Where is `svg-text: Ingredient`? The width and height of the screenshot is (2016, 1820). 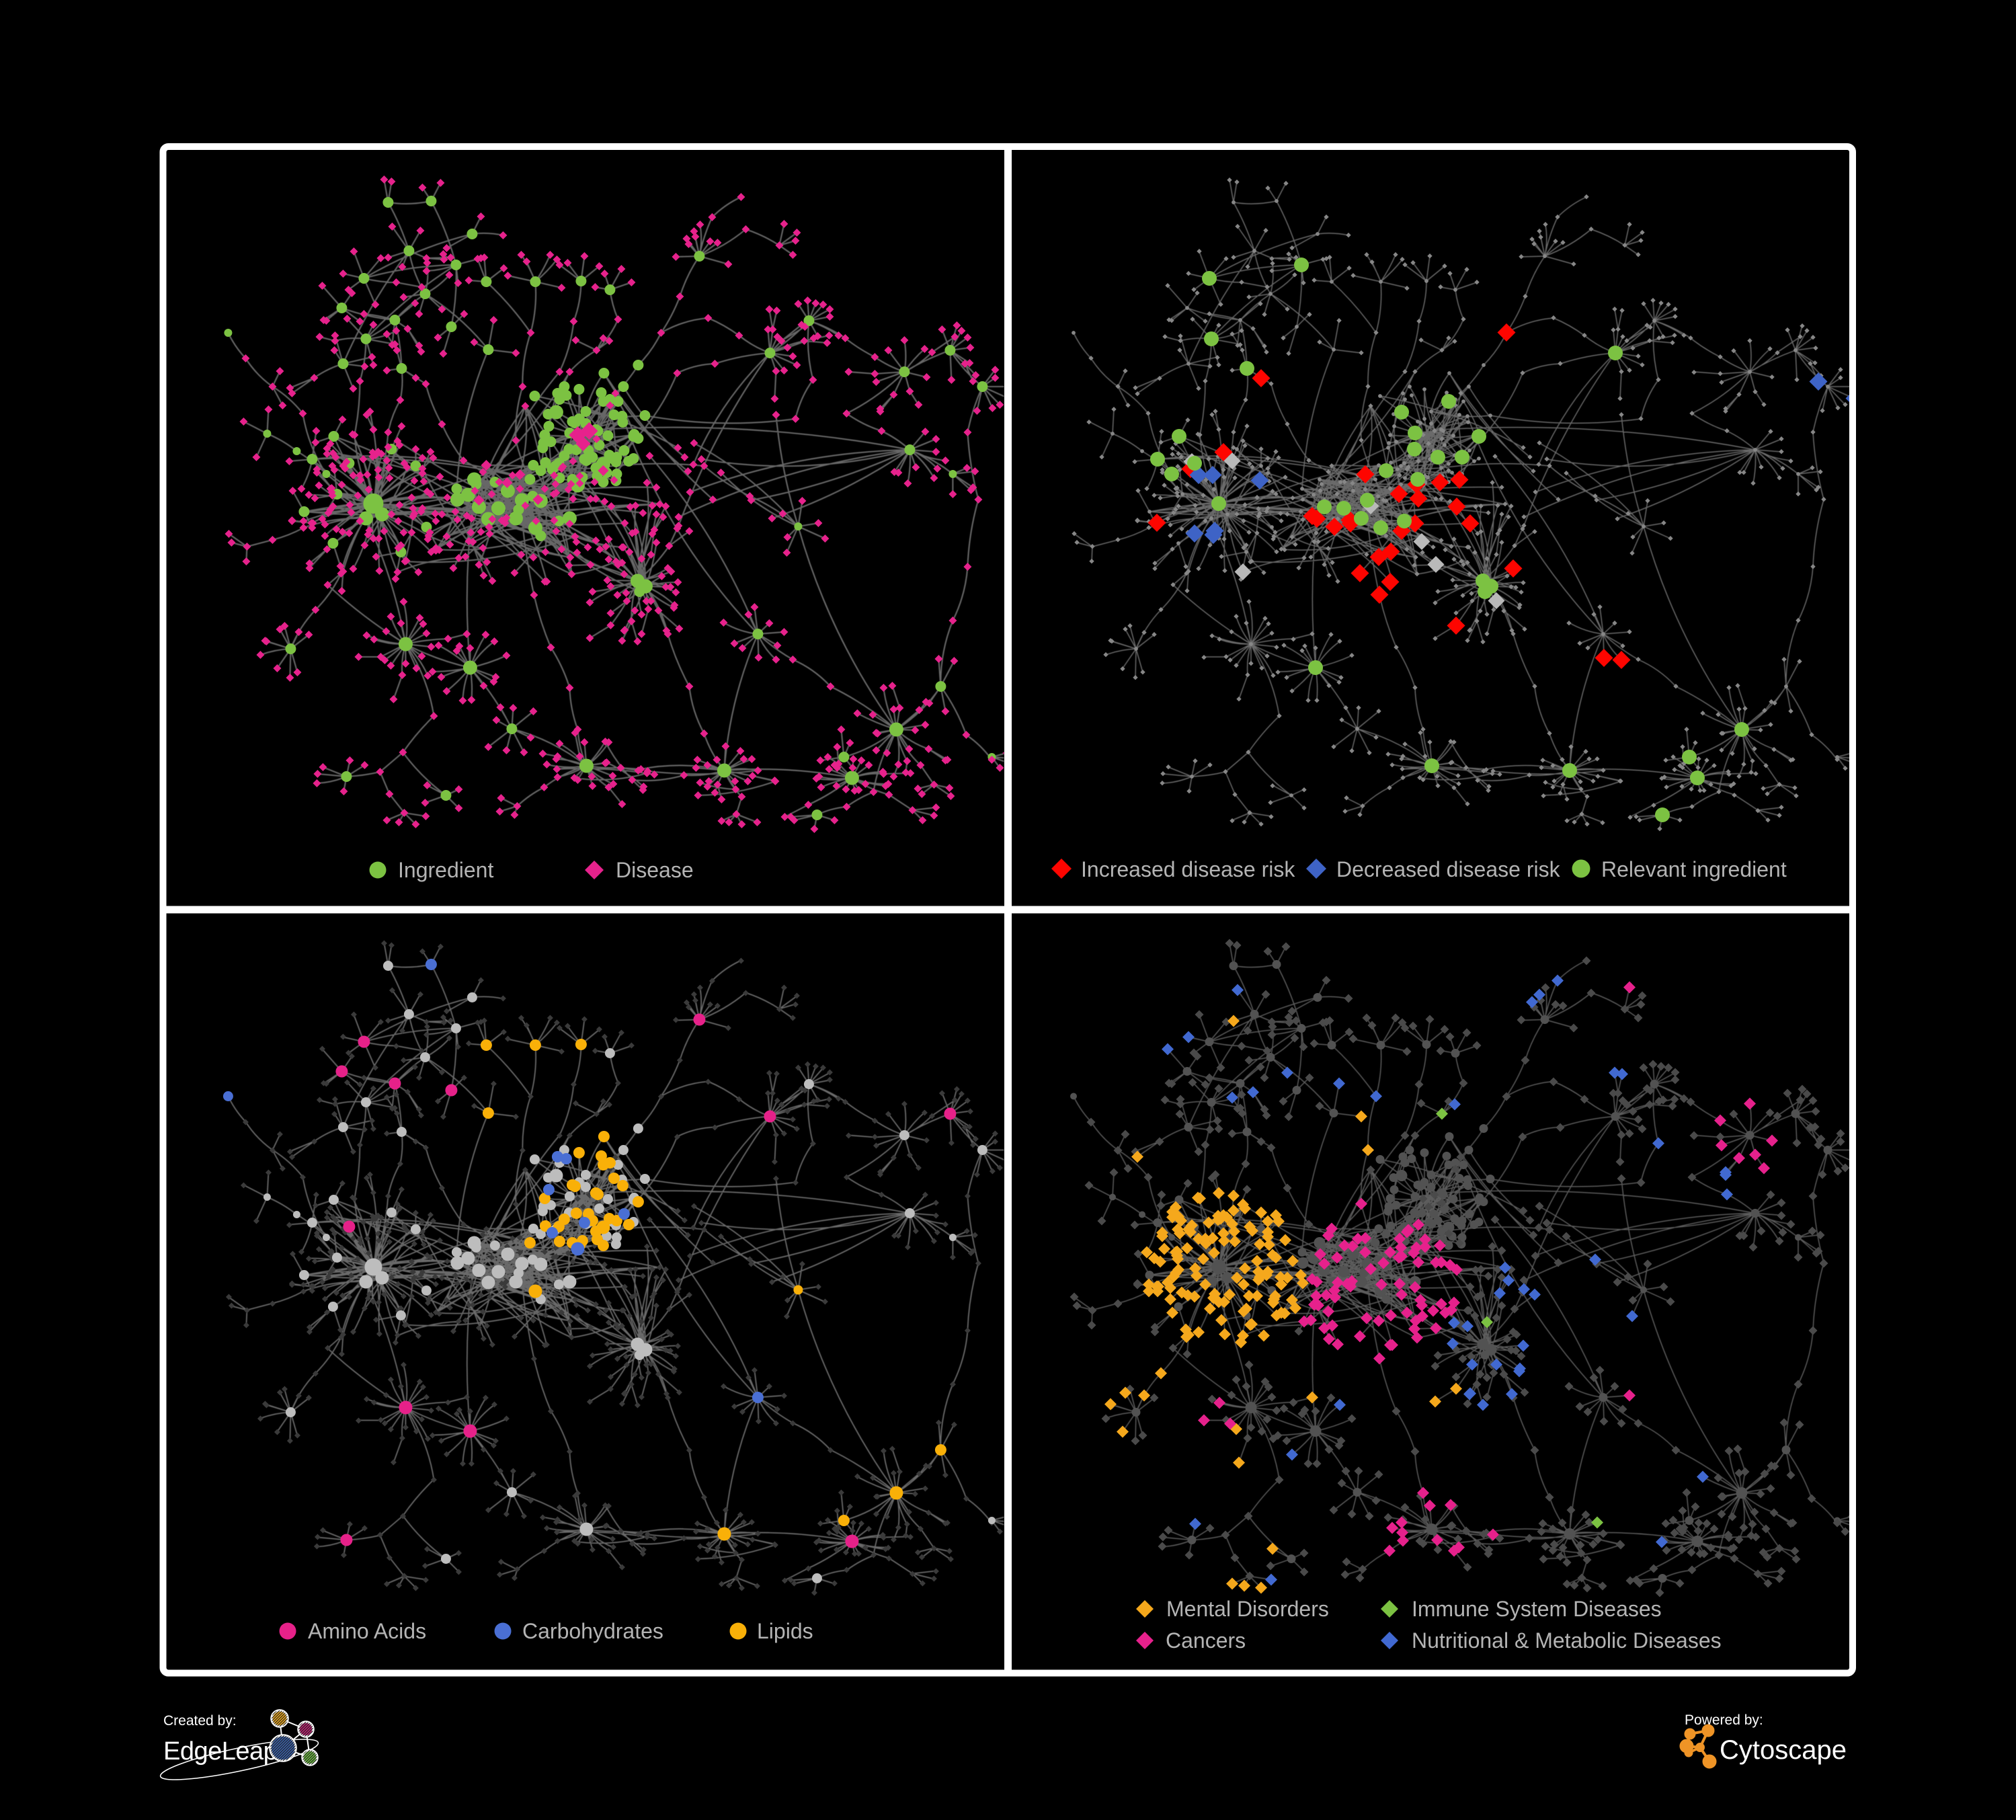 svg-text: Ingredient is located at coordinates (445, 870).